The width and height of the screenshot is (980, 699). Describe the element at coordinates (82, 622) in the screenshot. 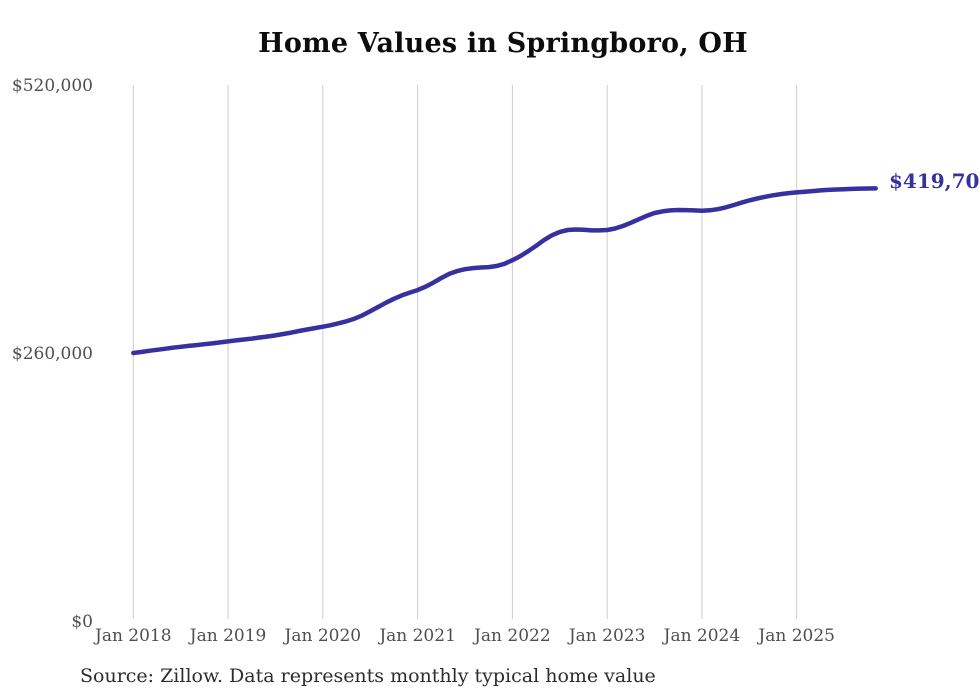

I see `y-tick-label: $0` at that location.